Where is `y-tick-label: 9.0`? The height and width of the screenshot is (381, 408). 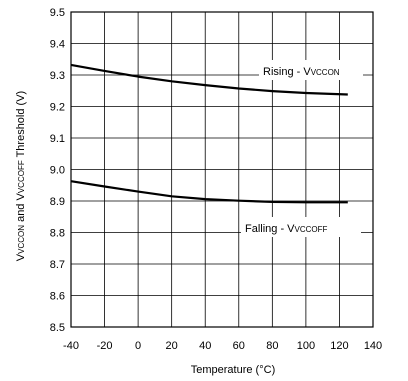
y-tick-label: 9.0 is located at coordinates (57, 171).